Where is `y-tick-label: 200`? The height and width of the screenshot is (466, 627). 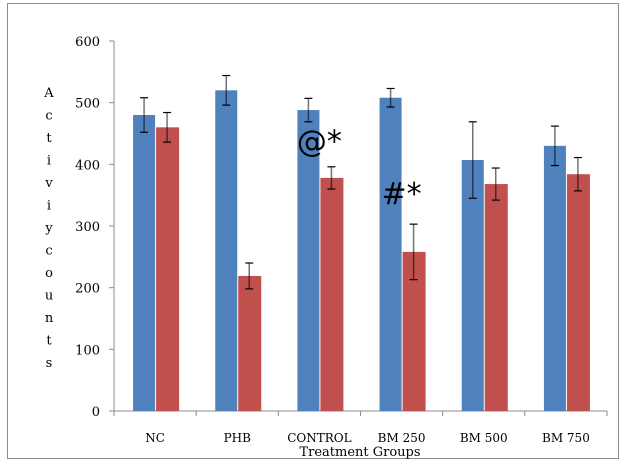
y-tick-label: 200 is located at coordinates (87, 289).